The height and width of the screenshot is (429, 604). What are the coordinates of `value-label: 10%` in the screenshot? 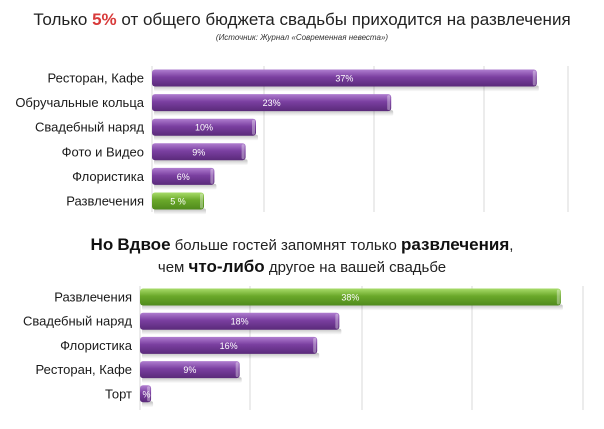 It's located at (204, 128).